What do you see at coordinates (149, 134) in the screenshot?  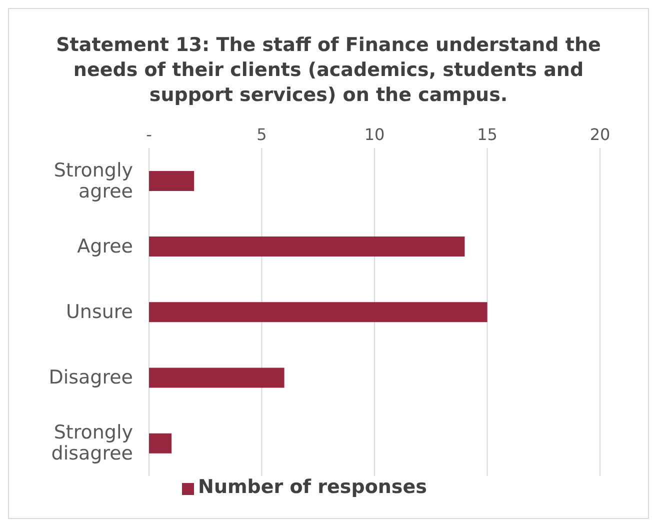 I see `x-tick-label: -` at bounding box center [149, 134].